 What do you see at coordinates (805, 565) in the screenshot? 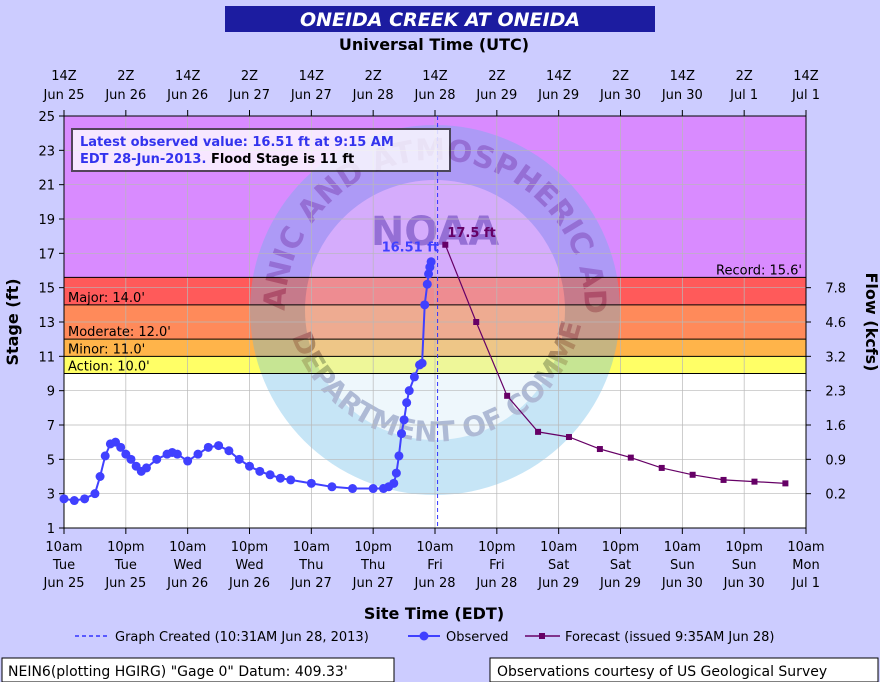
I see `site-tick-day: Mon` at bounding box center [805, 565].